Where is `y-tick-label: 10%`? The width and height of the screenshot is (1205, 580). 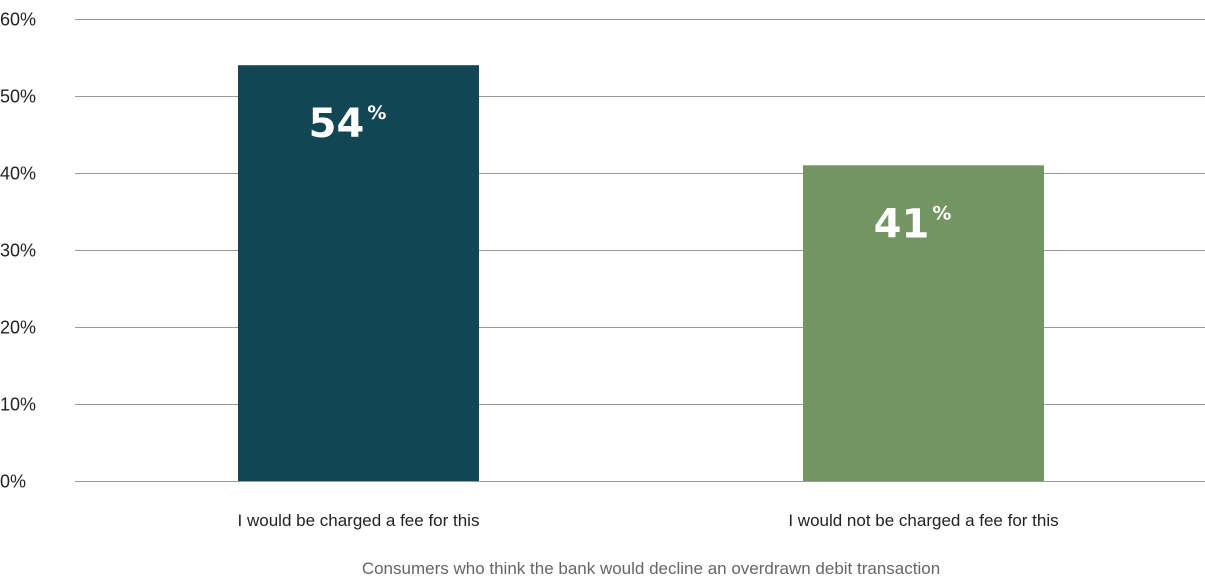
y-tick-label: 10% is located at coordinates (18, 405).